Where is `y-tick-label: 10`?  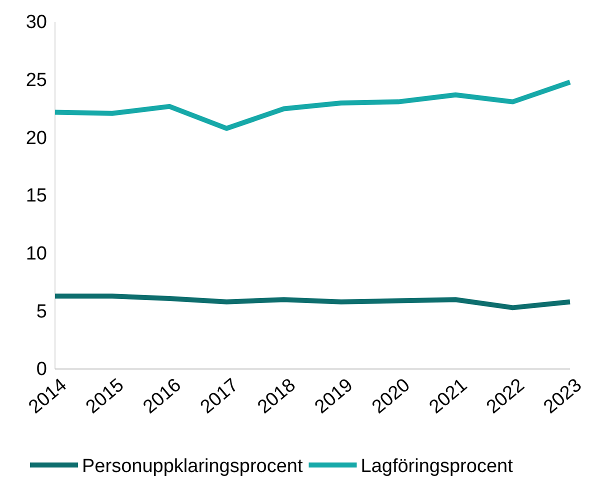 y-tick-label: 10 is located at coordinates (36, 253).